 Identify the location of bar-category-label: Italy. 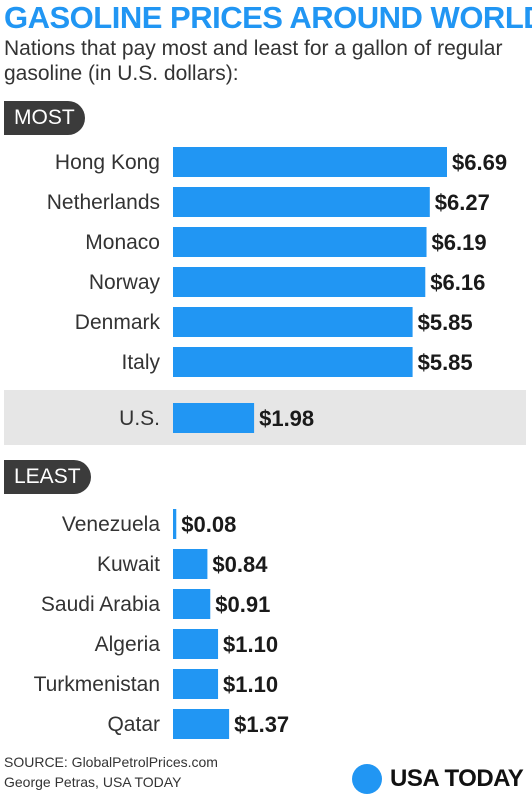
(140, 362).